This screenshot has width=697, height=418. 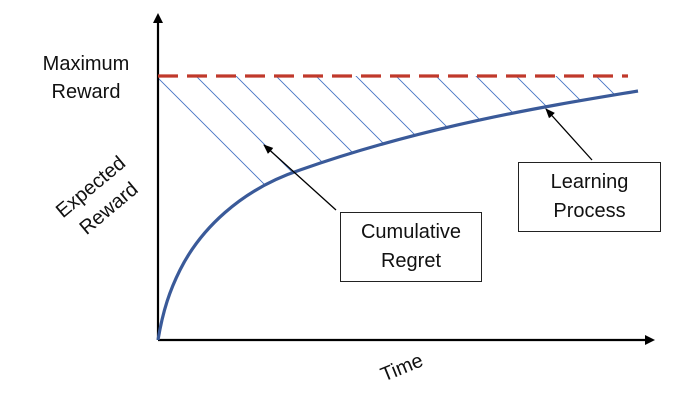 What do you see at coordinates (589, 182) in the screenshot?
I see `learning-process-label-1: Learning` at bounding box center [589, 182].